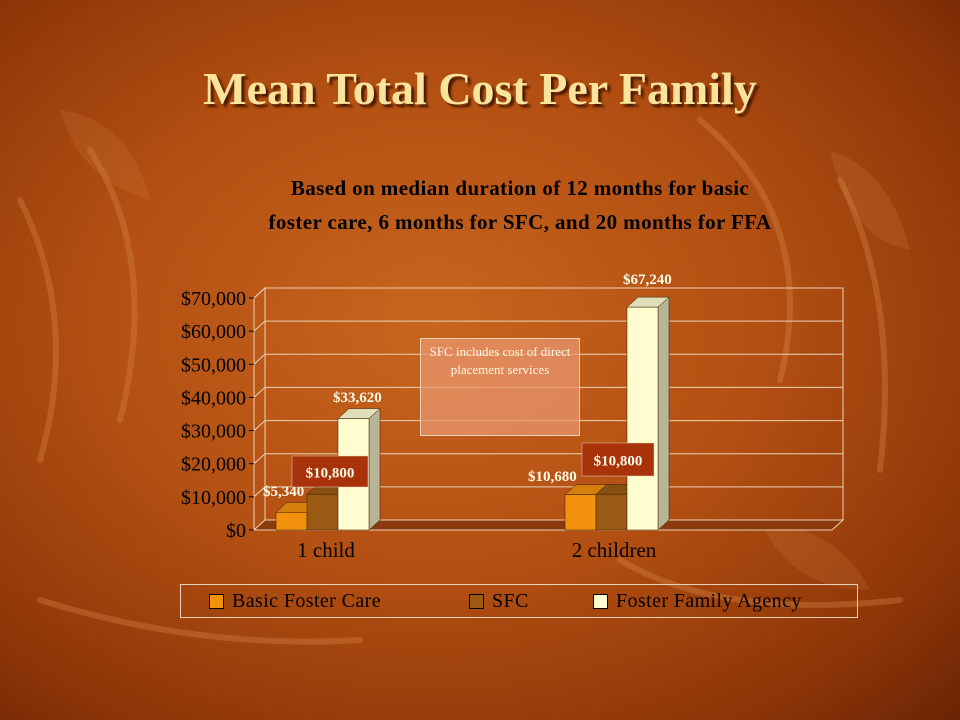 This screenshot has width=960, height=720. I want to click on bar-foster-family-agency-1-child, so click(359, 469).